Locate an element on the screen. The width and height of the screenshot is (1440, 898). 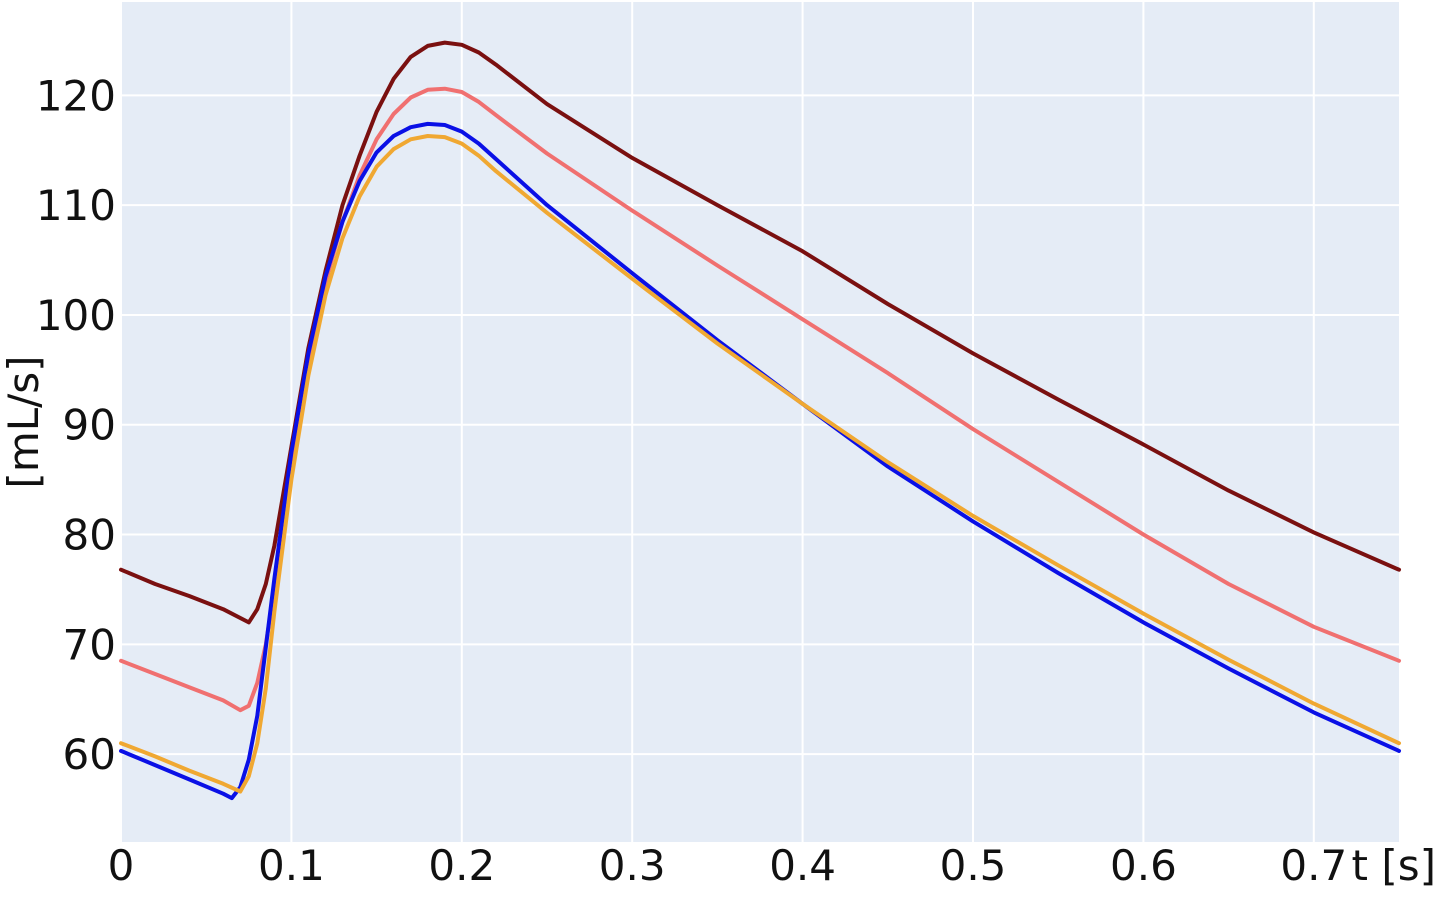
y-tick-label: 90 is located at coordinates (89, 425).